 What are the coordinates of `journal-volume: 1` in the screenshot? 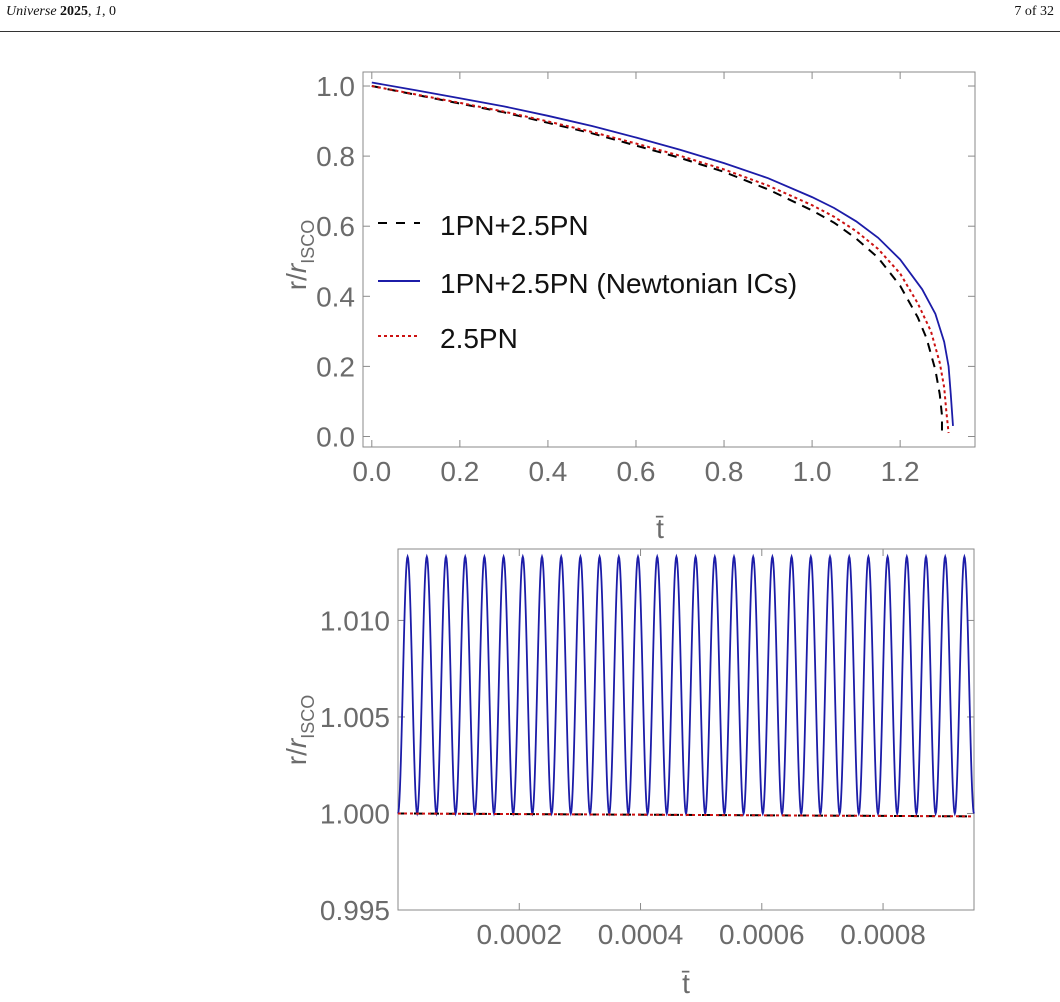 It's located at (99, 11).